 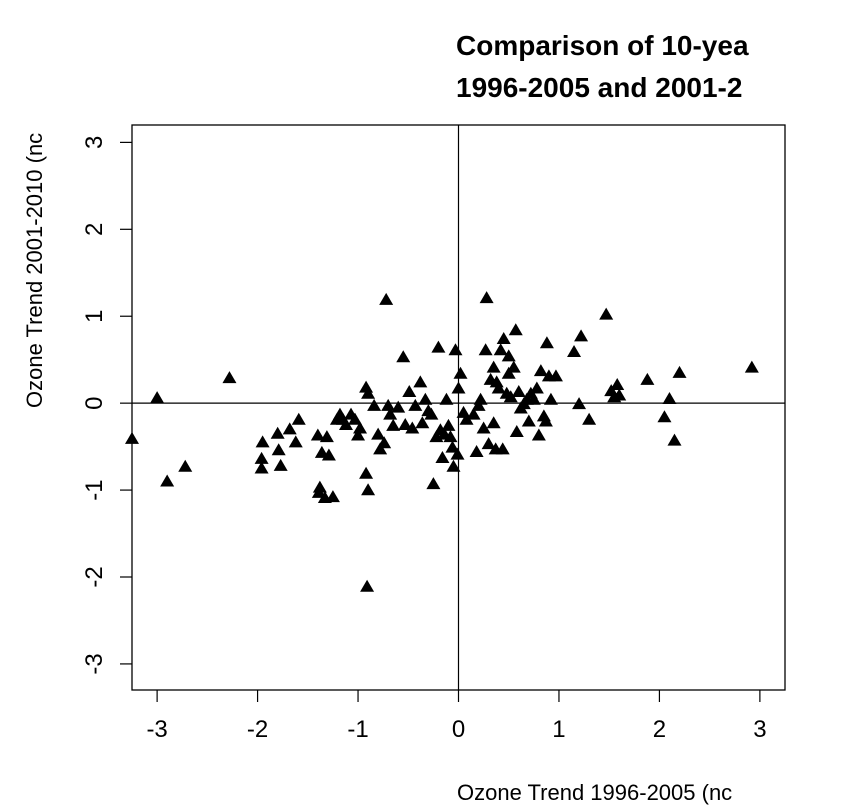 I want to click on y-tick-label: -1, so click(x=94, y=489).